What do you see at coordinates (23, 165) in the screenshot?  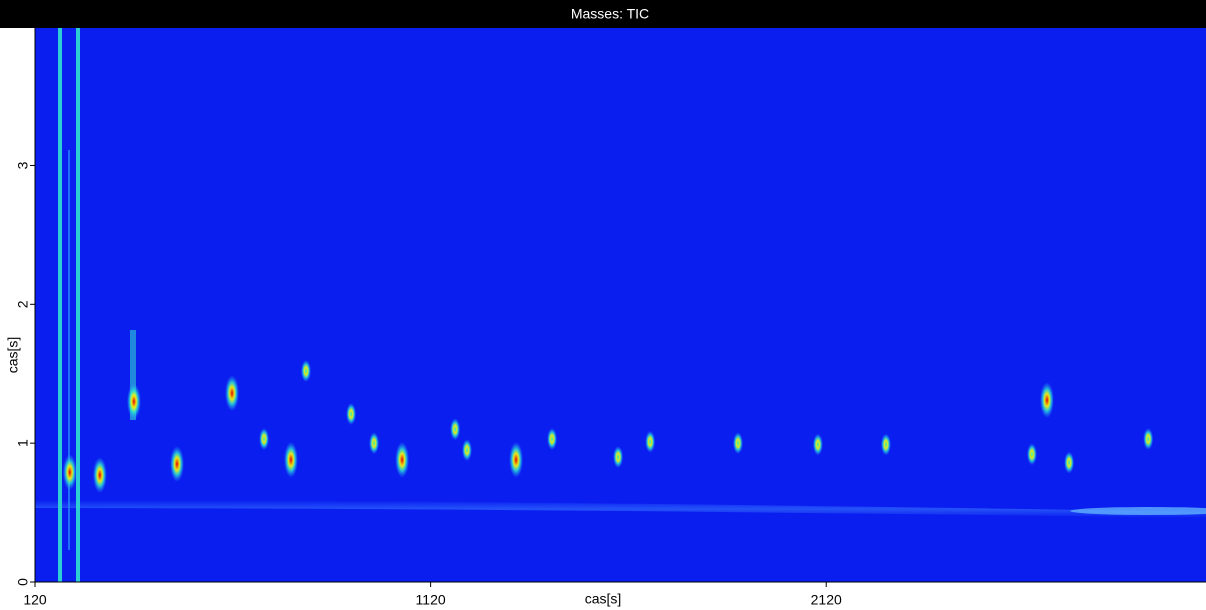 I see `y-tick-label: 3` at bounding box center [23, 165].